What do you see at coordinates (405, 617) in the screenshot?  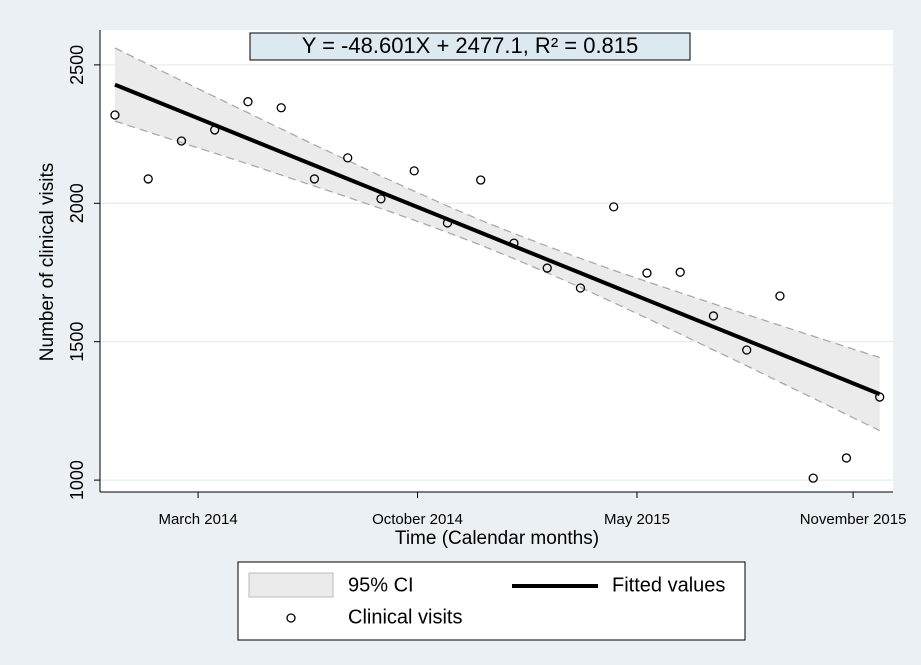 I see `legend-label: Clinical visits` at bounding box center [405, 617].